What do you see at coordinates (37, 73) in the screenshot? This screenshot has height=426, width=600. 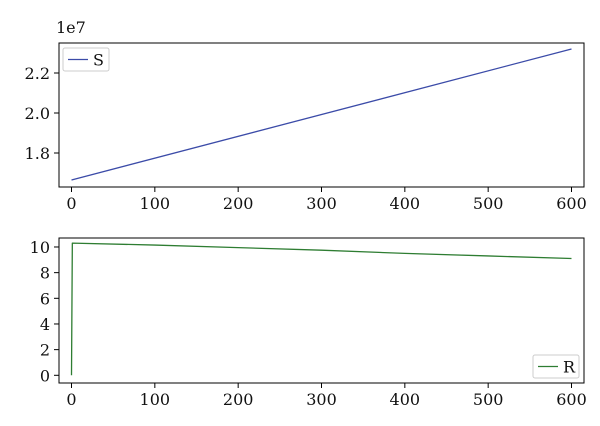 I see `y-tick-label: 2.2` at bounding box center [37, 73].